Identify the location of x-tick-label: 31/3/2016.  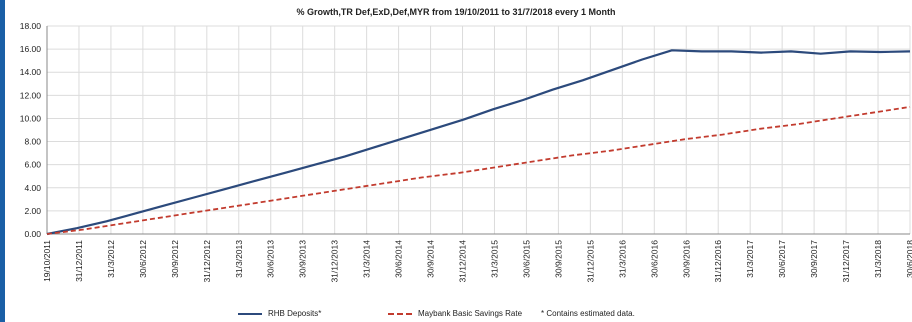
(622, 259).